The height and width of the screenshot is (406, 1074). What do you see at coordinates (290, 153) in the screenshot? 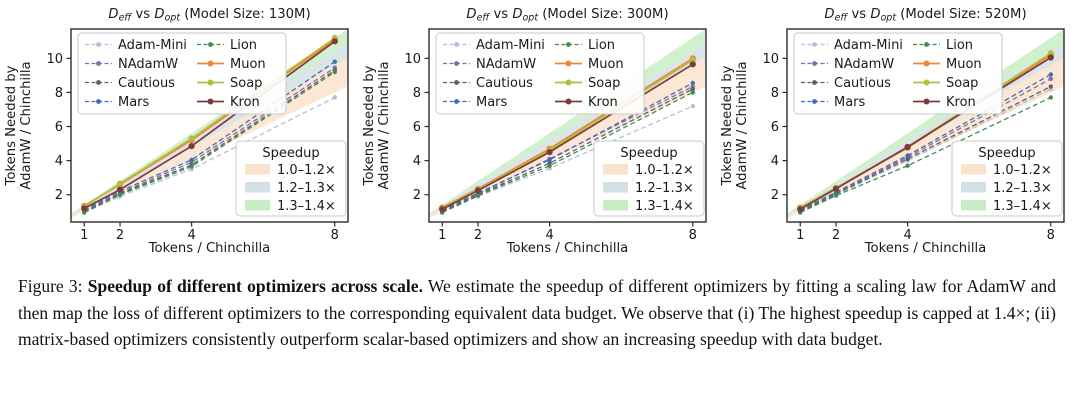
I see `speedup-legend-title: Speedup` at bounding box center [290, 153].